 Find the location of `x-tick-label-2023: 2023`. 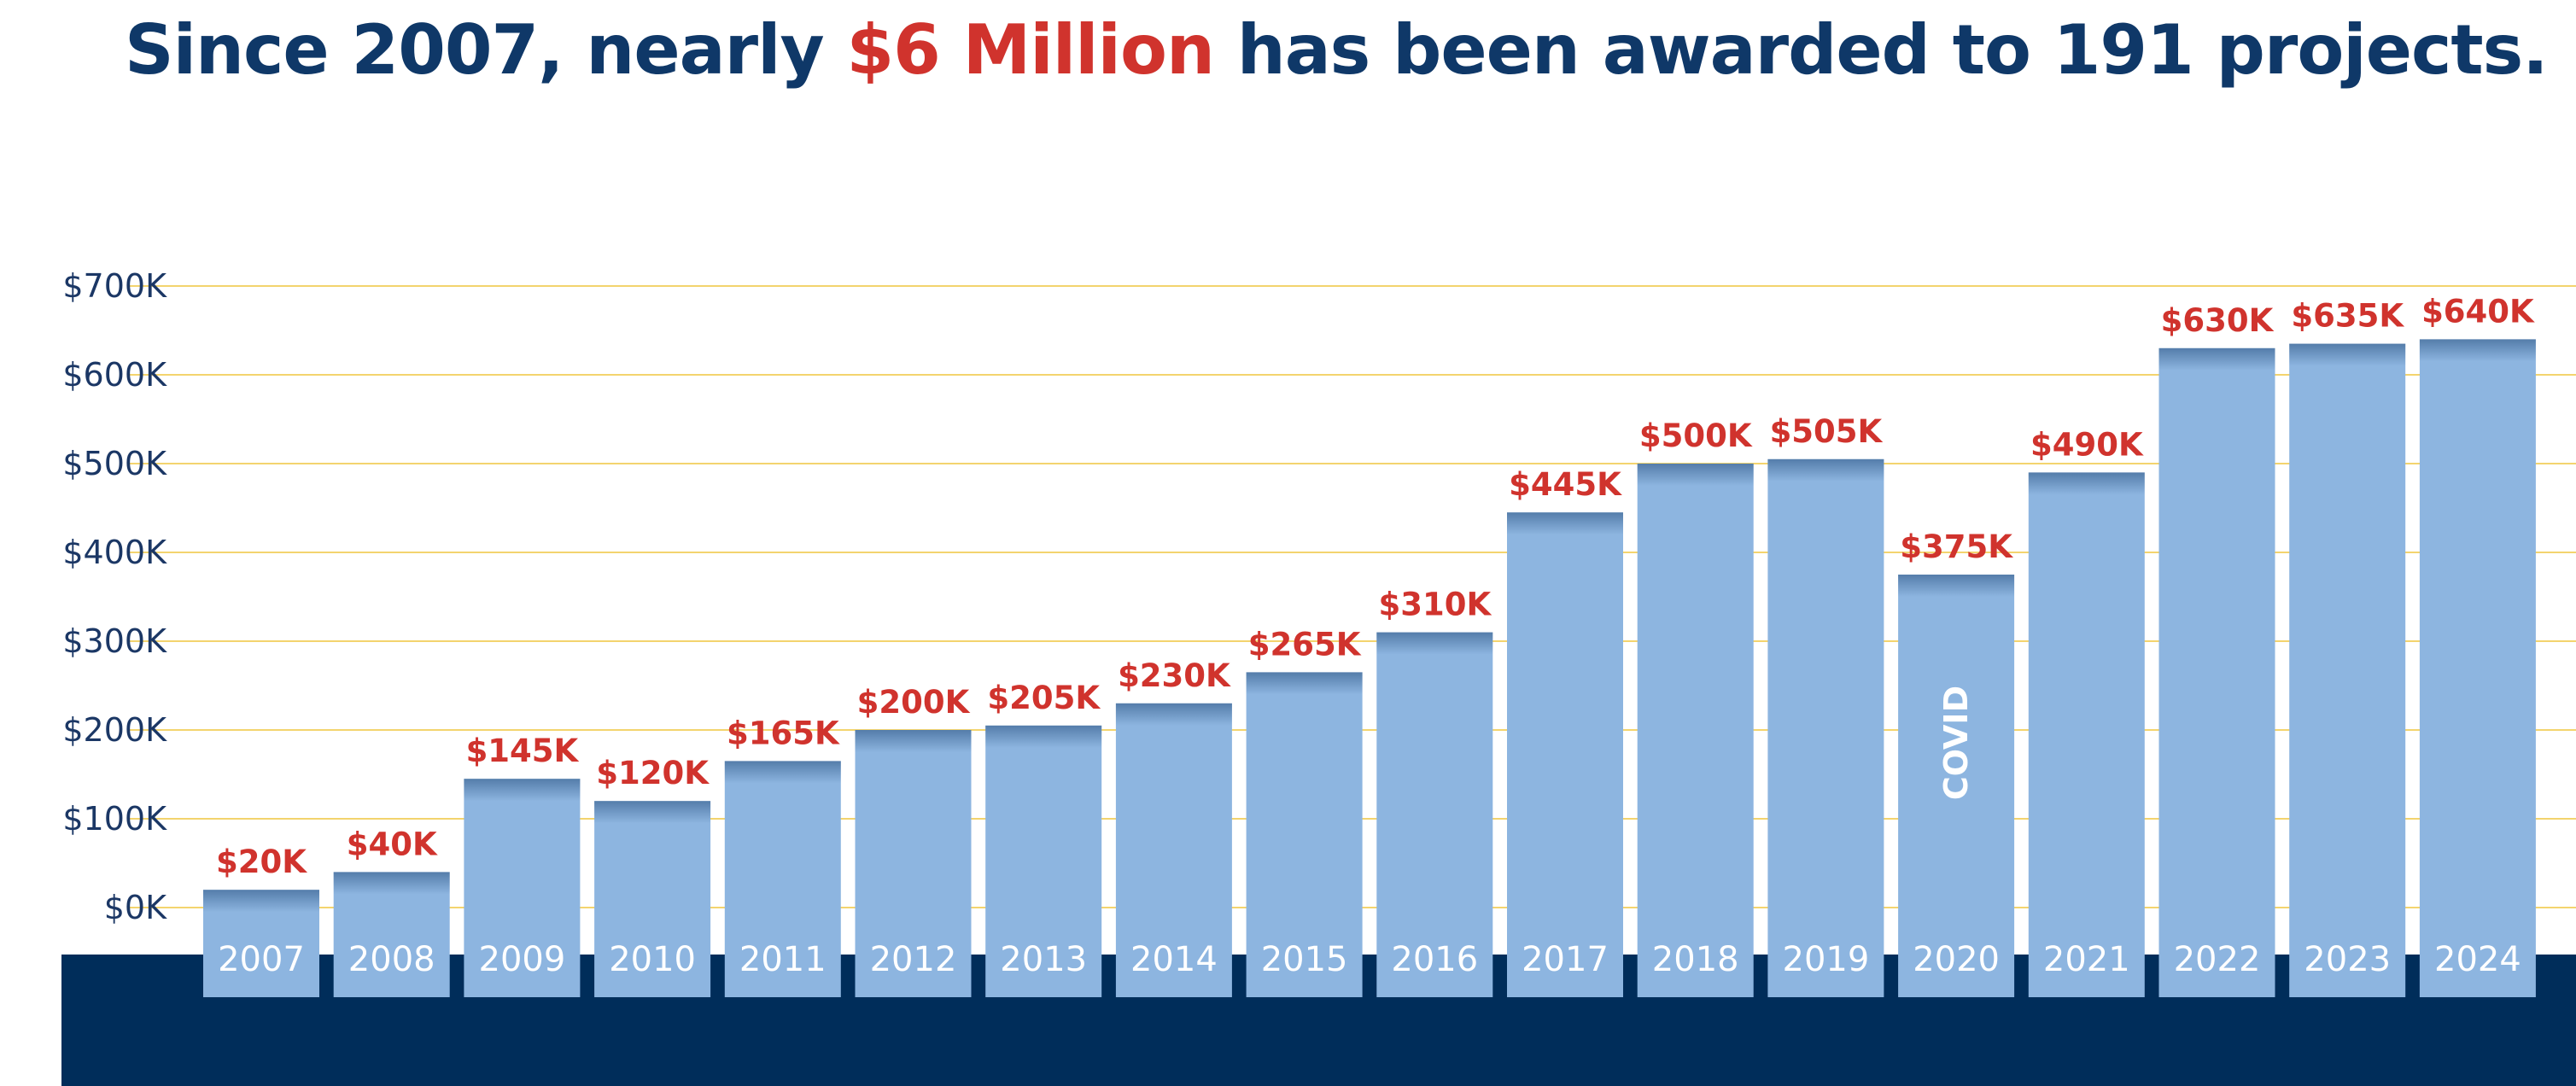

x-tick-label-2023: 2023 is located at coordinates (2347, 959).